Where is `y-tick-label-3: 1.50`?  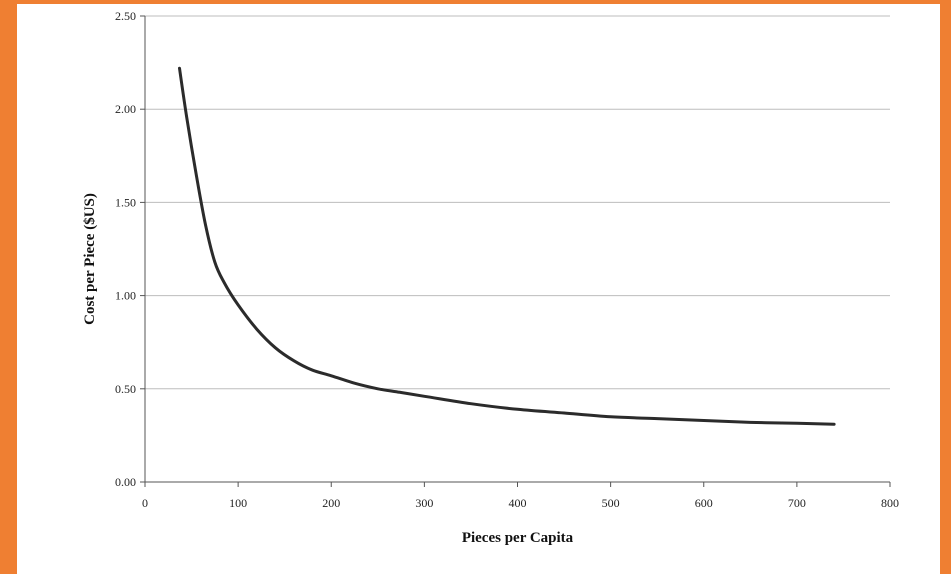 y-tick-label-3: 1.50 is located at coordinates (125, 202).